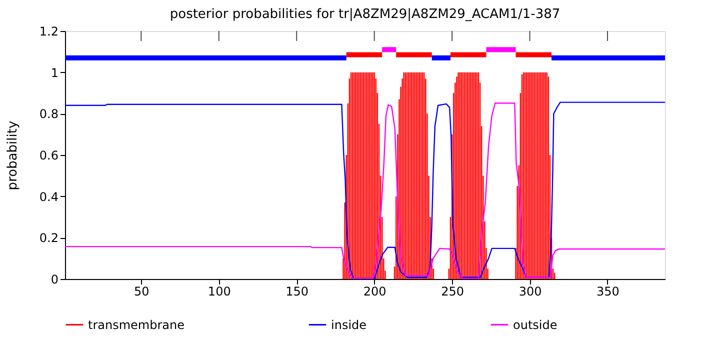 Image resolution: width=710 pixels, height=350 pixels. Describe the element at coordinates (365, 14) in the screenshot. I see `chart-title: posterior probabilities for tr|A8ZM29|A8ZM29_ACAM1/1-387` at that location.